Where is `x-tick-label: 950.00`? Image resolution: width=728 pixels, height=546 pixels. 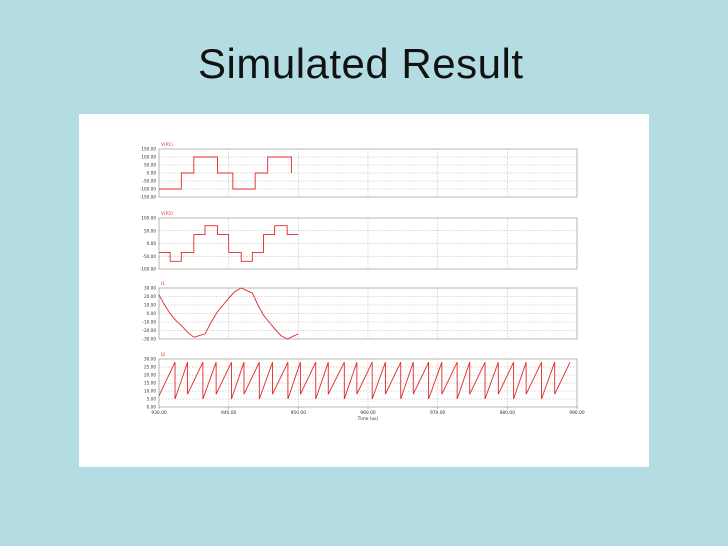 x-tick-label: 950.00 is located at coordinates (299, 413).